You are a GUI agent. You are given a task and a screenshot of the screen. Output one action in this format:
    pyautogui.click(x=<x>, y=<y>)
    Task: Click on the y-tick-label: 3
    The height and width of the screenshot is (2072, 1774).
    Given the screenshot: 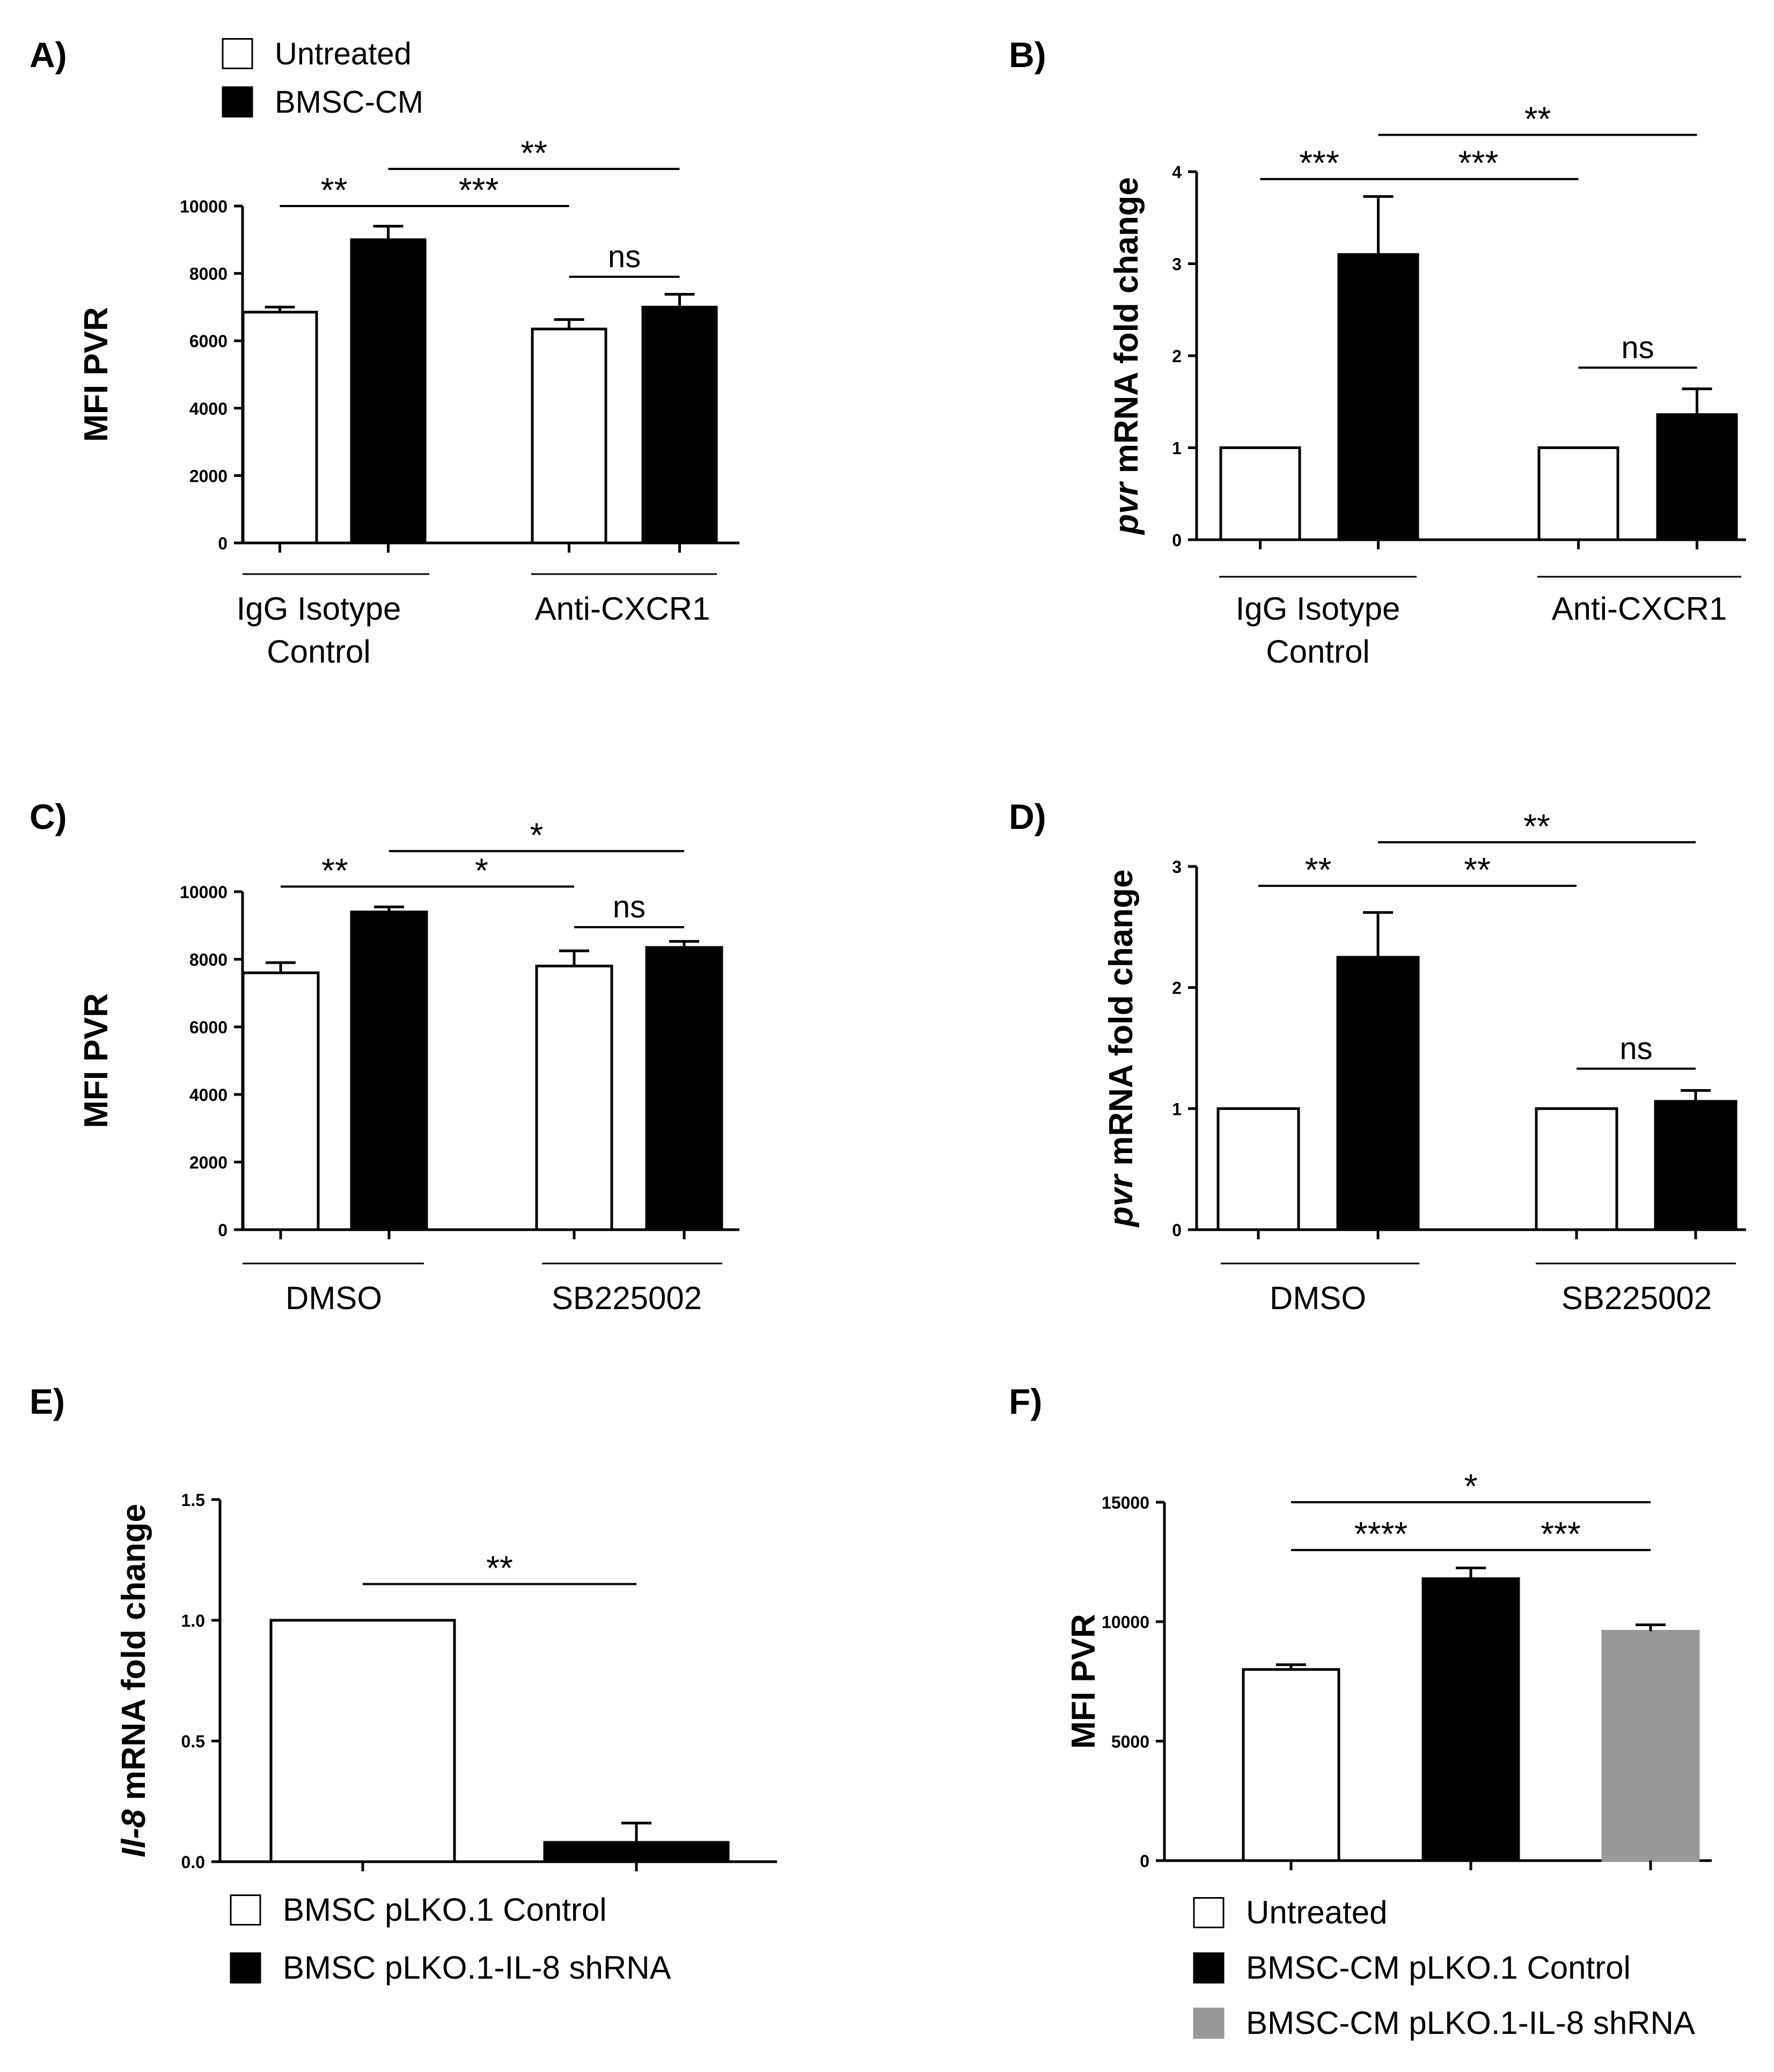 What is the action you would take?
    pyautogui.click(x=1177, y=264)
    